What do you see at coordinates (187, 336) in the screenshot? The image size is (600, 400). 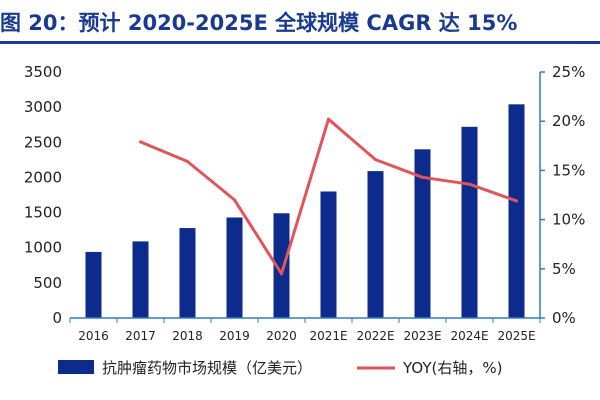 I see `x-axis-tick-label: 2018` at bounding box center [187, 336].